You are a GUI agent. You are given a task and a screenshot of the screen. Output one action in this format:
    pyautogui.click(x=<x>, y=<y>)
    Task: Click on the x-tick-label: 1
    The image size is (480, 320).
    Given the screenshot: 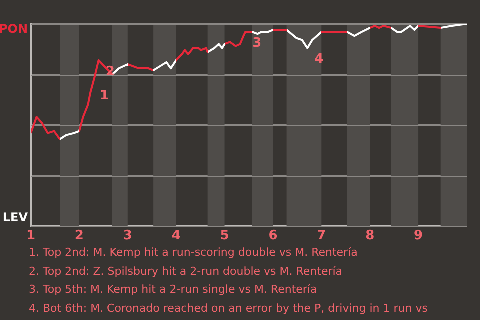 What is the action you would take?
    pyautogui.click(x=31, y=236)
    